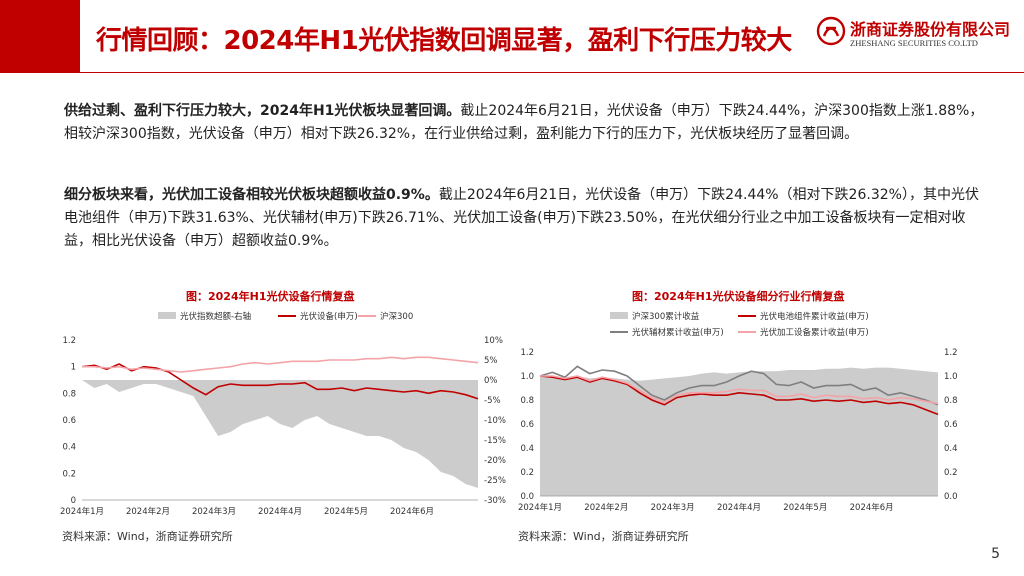 The image size is (1024, 576). What do you see at coordinates (678, 332) in the screenshot?
I see `legend-label: 光伏辅材累计收益(申万)` at bounding box center [678, 332].